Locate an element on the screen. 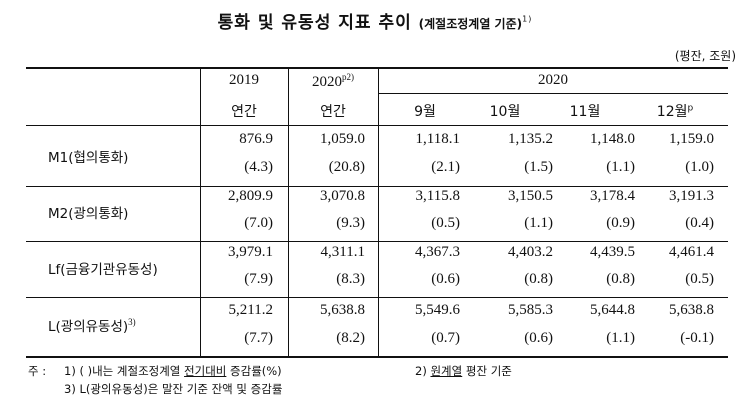 This screenshot has height=406, width=750. lf-rate-oct: (0.8) is located at coordinates (538, 279).